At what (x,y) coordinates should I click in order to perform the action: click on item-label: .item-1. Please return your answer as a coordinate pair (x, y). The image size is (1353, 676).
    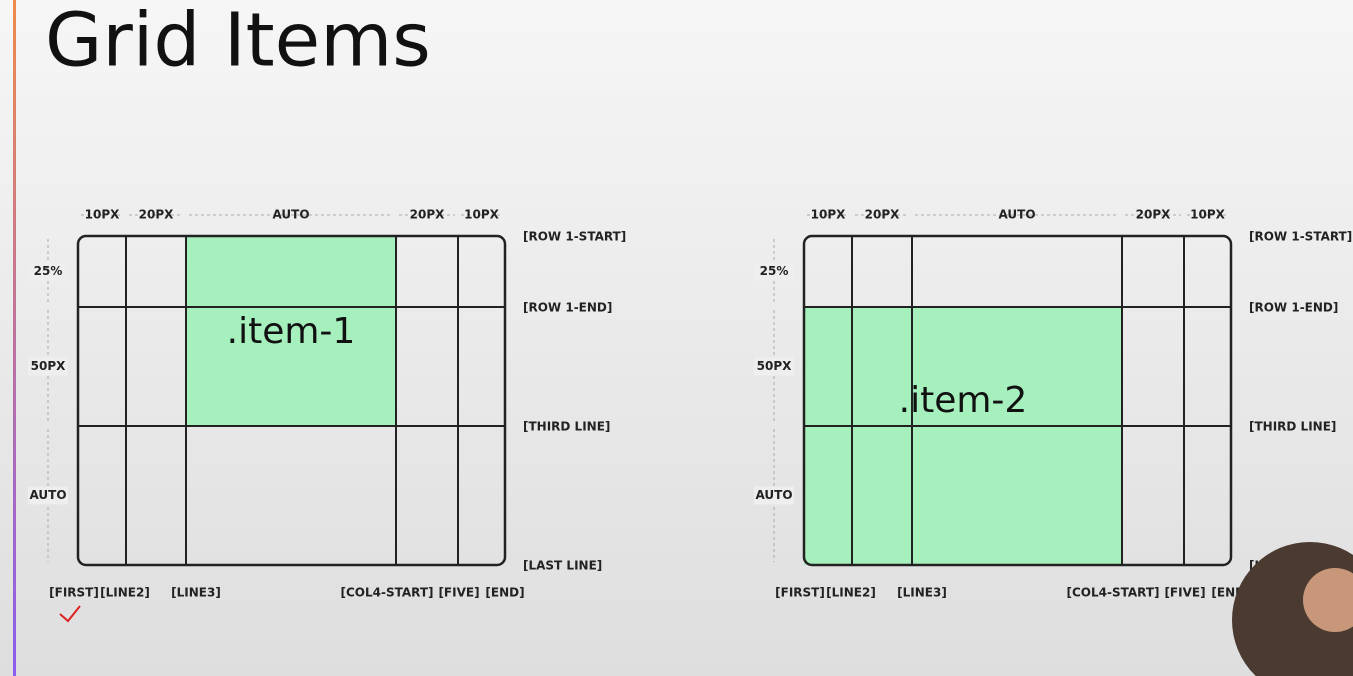
    Looking at the image, I should click on (291, 331).